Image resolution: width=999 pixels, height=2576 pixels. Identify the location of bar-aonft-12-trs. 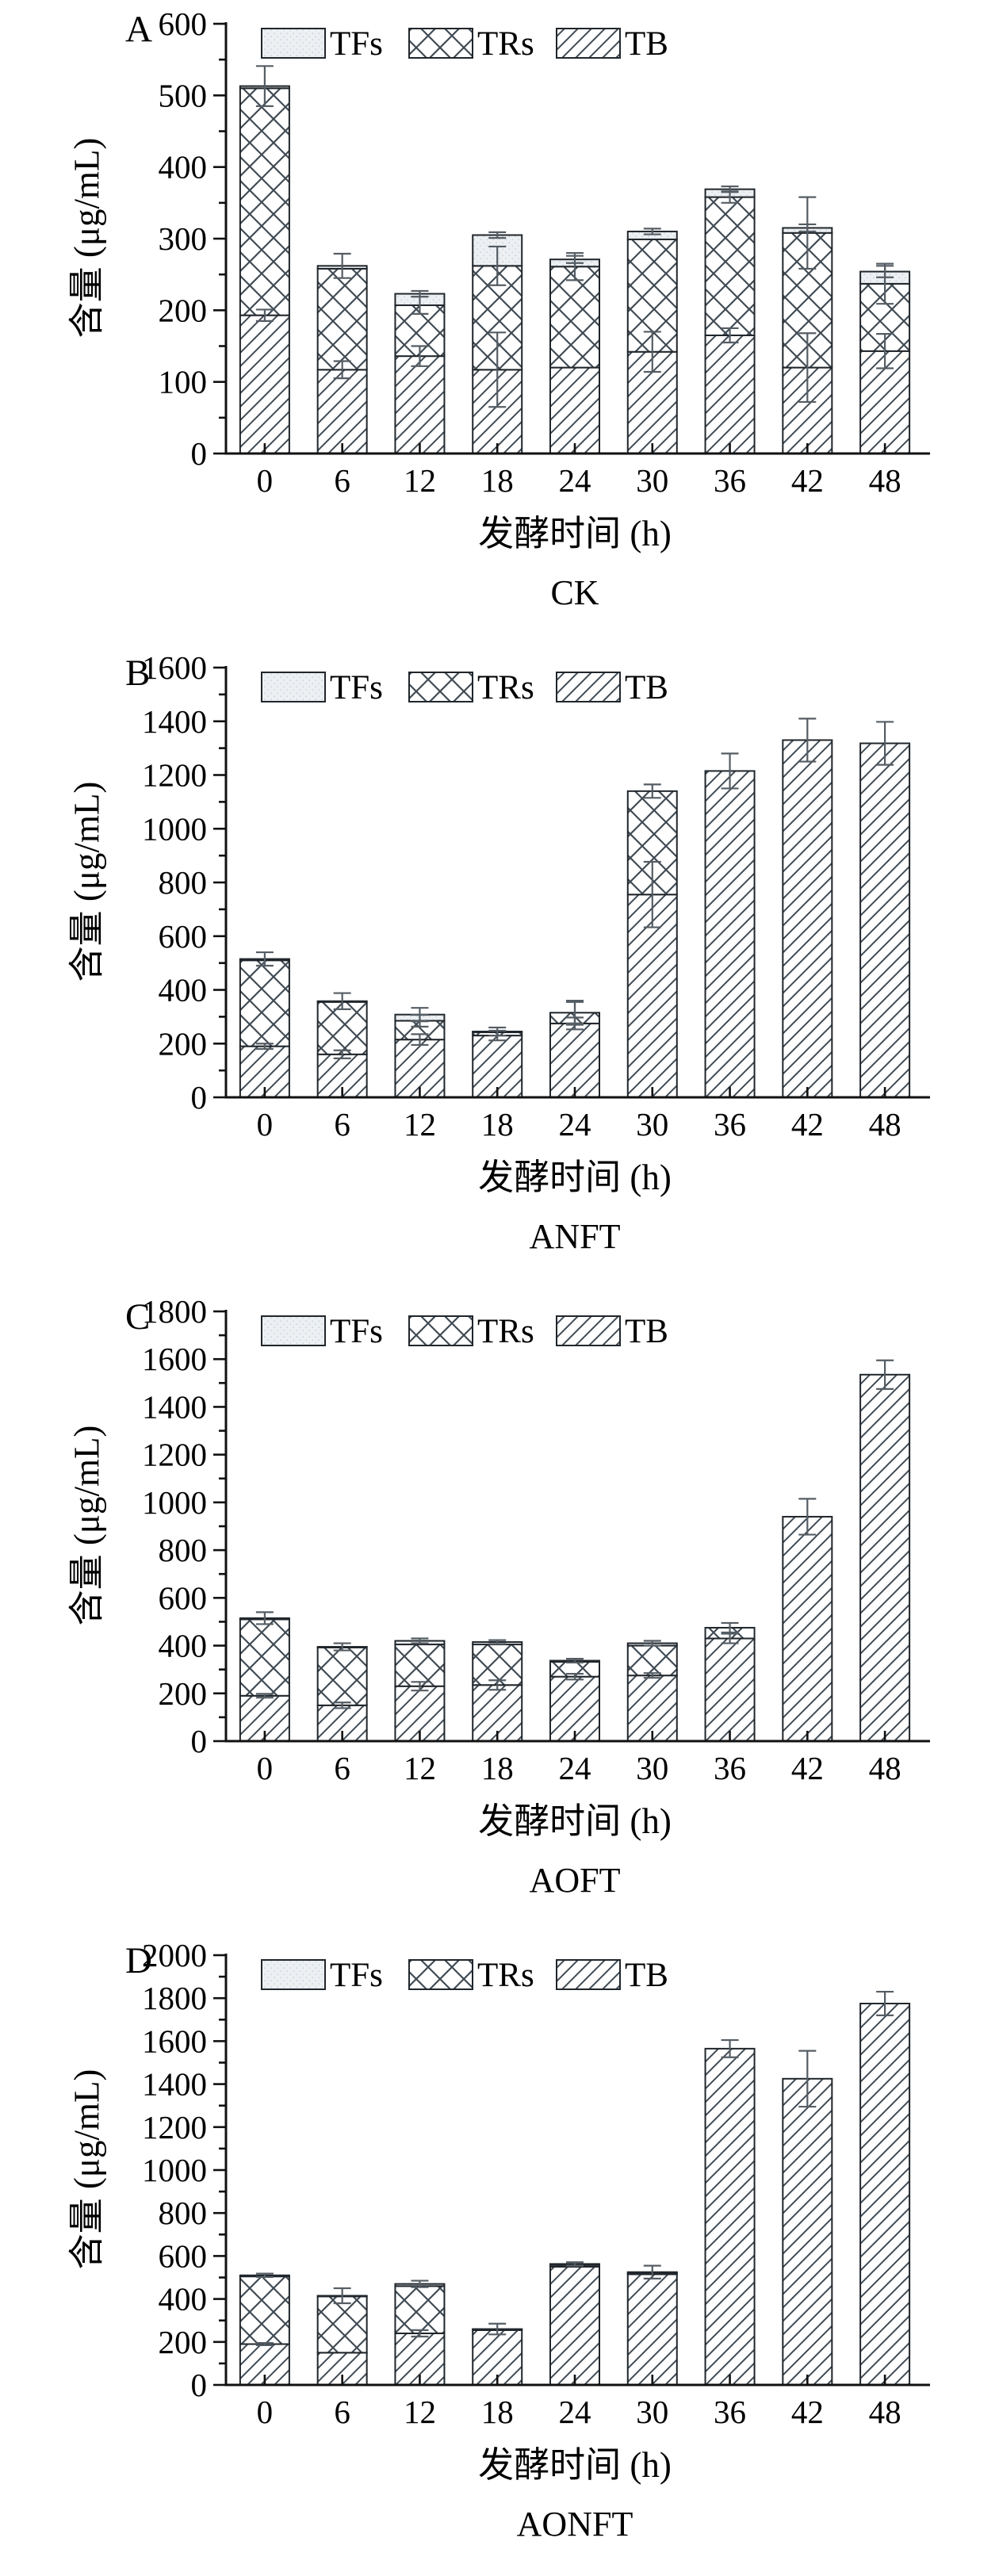
(420, 2309).